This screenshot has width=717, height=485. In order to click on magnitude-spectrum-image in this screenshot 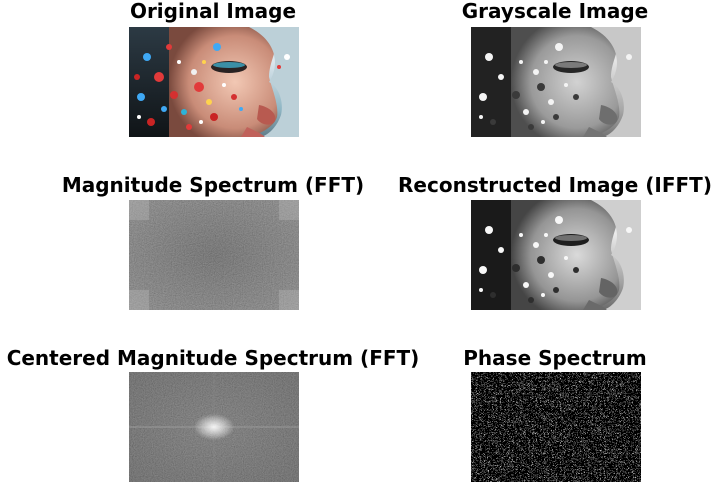, I will do `click(214, 255)`.